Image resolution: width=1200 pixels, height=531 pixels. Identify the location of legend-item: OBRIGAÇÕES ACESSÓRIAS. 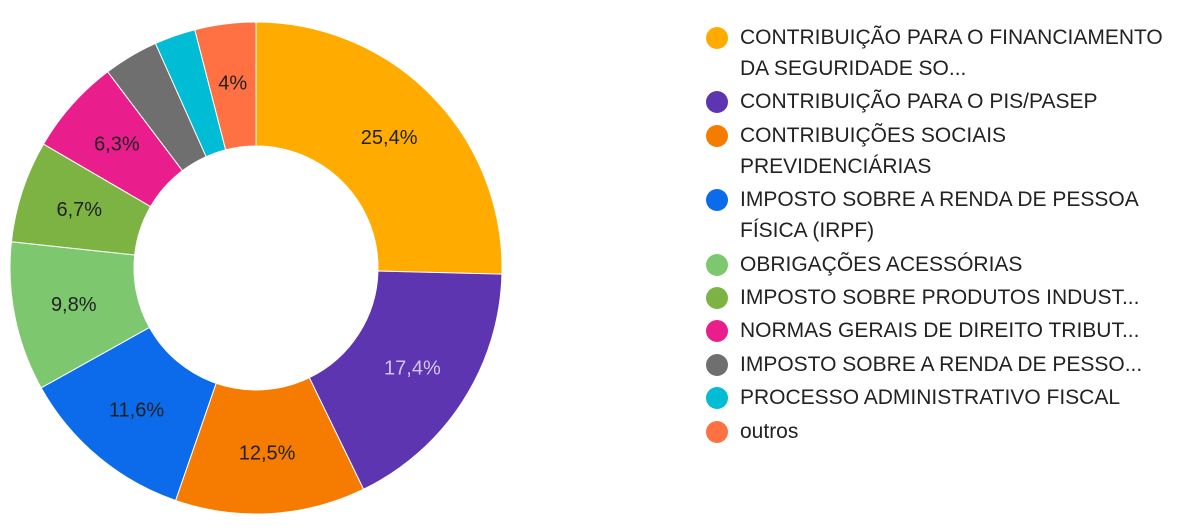
(941, 264).